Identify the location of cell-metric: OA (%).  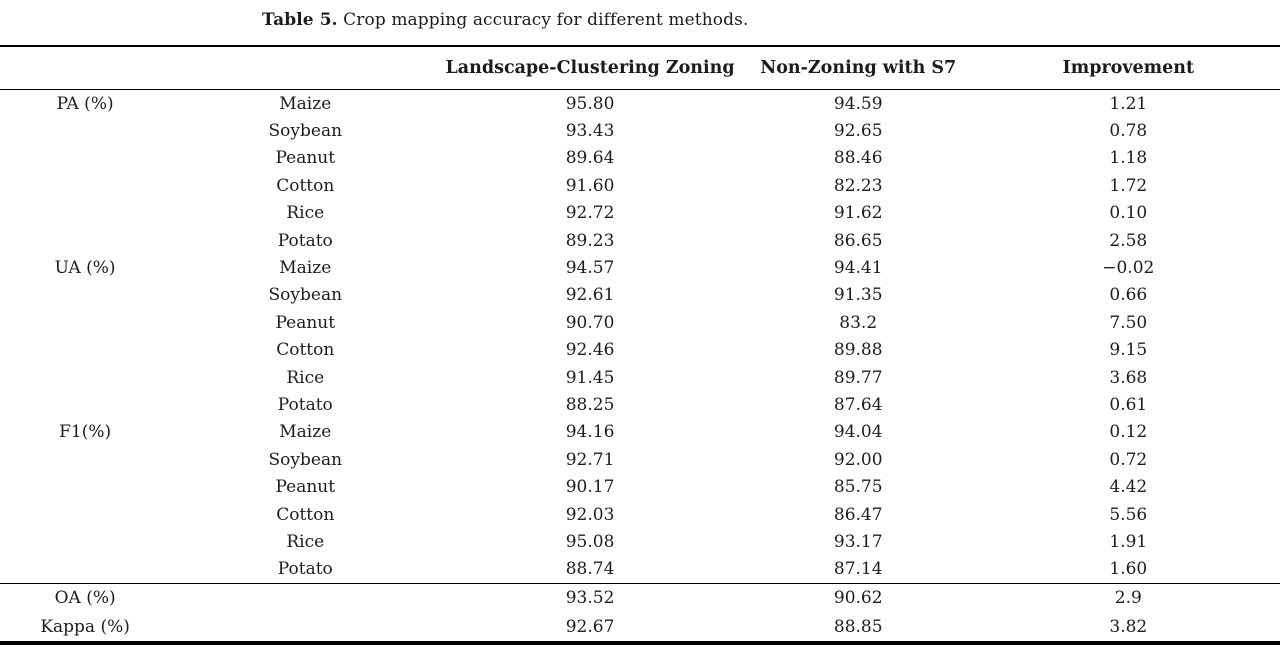
(85, 598).